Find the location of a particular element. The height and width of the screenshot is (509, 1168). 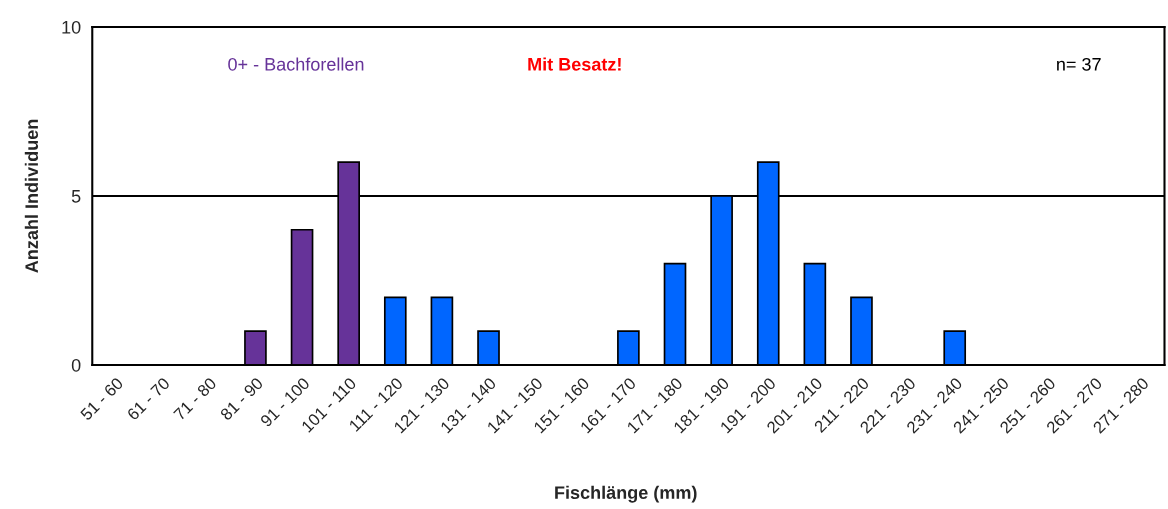

x-tick-label: 51 - 60 is located at coordinates (101, 398).